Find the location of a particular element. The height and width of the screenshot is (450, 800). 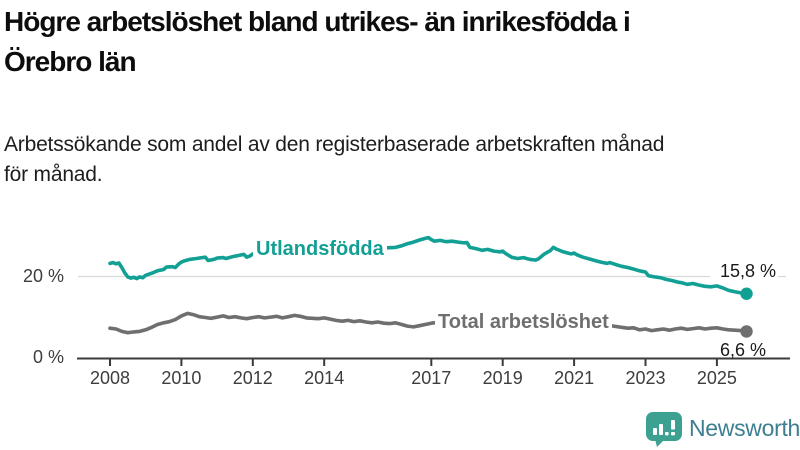

subtitle-line-2: för månad. is located at coordinates (53, 174).